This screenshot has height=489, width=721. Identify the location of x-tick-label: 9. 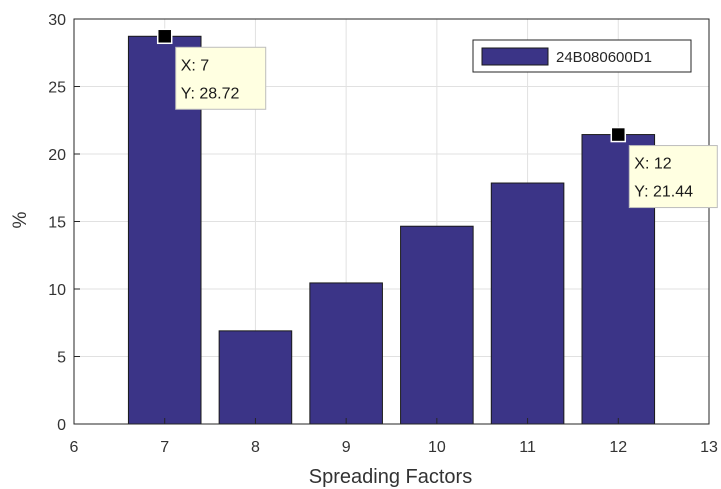
(346, 447).